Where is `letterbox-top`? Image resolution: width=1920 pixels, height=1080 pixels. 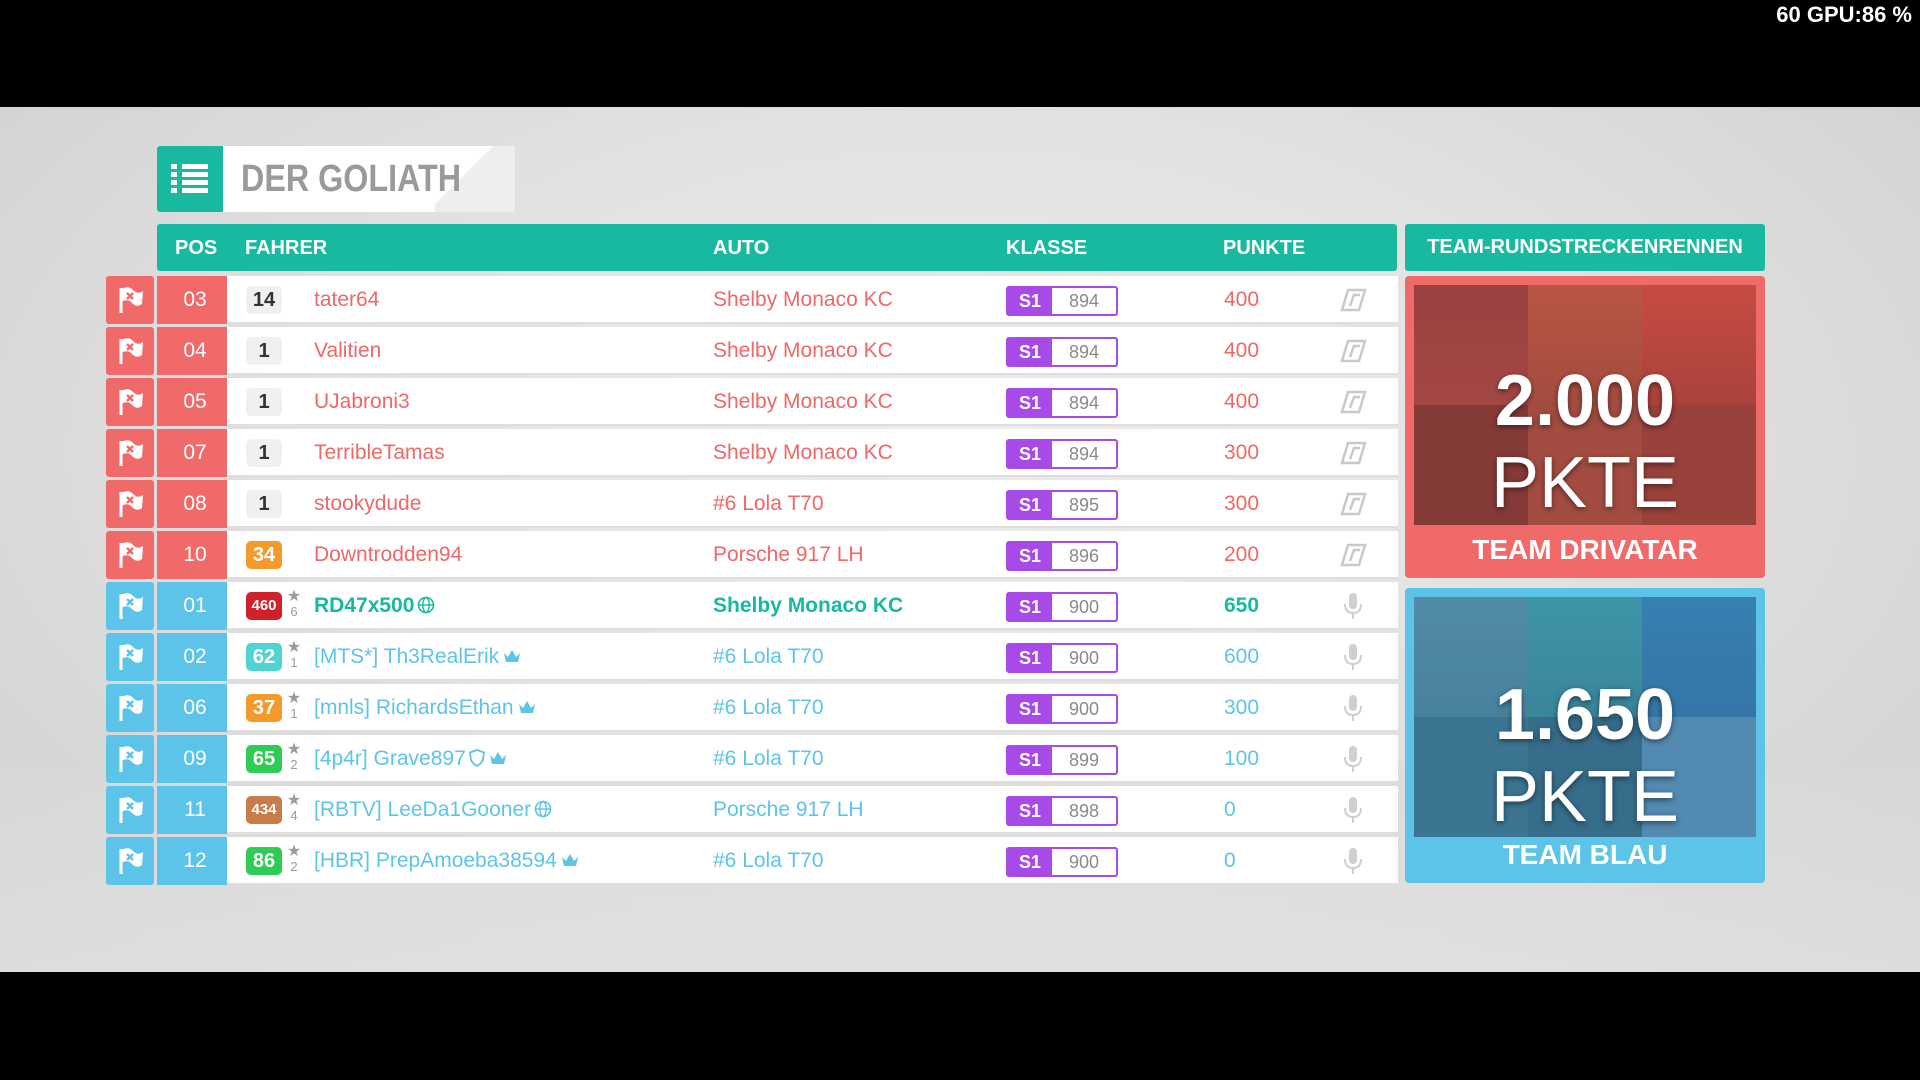 letterbox-top is located at coordinates (960, 53).